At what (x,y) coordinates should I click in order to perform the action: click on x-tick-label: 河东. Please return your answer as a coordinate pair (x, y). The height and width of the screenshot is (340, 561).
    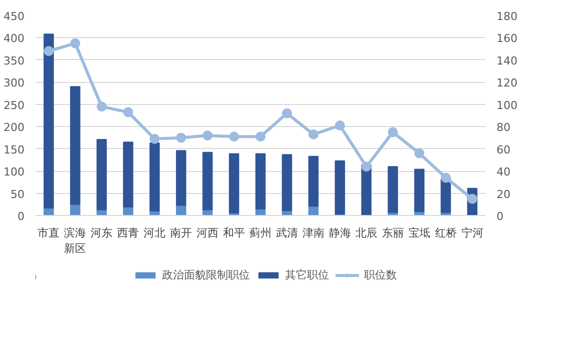
    Looking at the image, I should click on (101, 233).